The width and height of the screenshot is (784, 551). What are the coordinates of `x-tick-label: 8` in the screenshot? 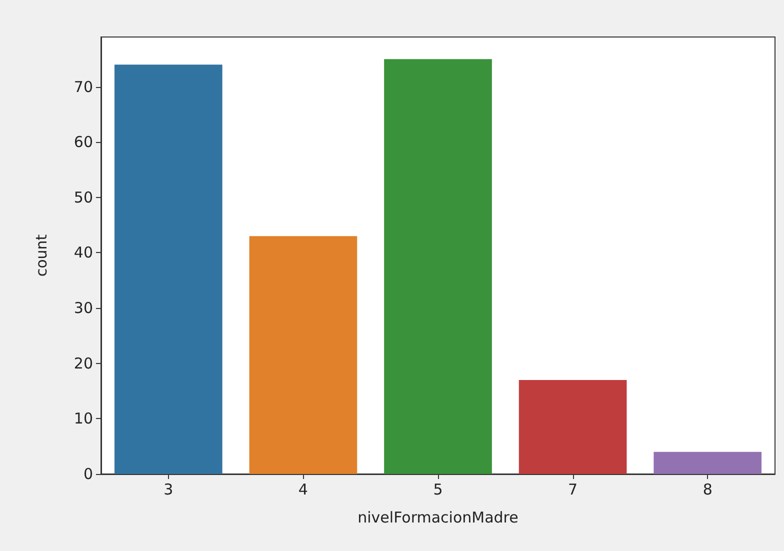 It's located at (707, 489).